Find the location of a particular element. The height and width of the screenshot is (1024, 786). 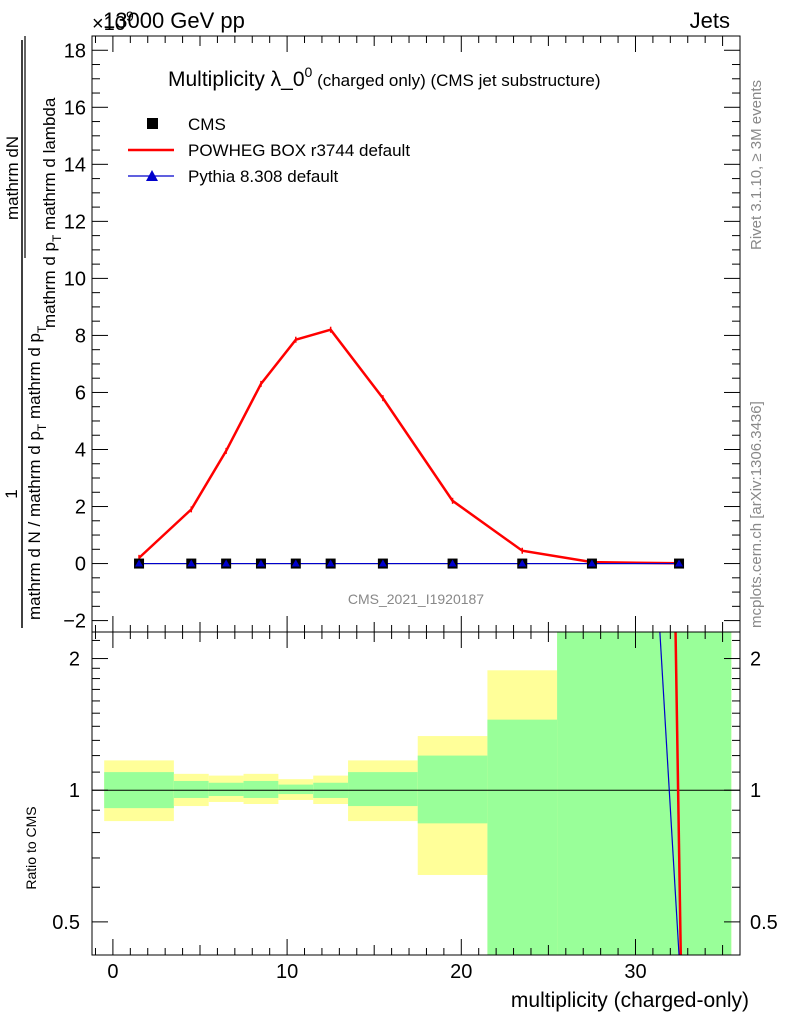

lower-ytick-label-right-0: 0.5 is located at coordinates (764, 923).